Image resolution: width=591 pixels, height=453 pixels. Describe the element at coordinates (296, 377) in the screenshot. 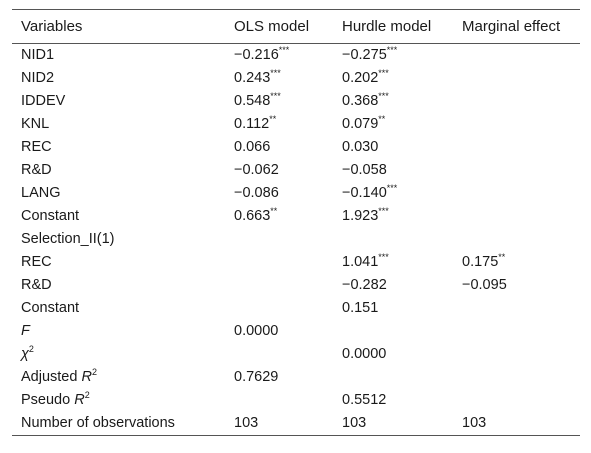

I see `table-row-adjusted-r2: Adjusted R2 0.7629` at that location.